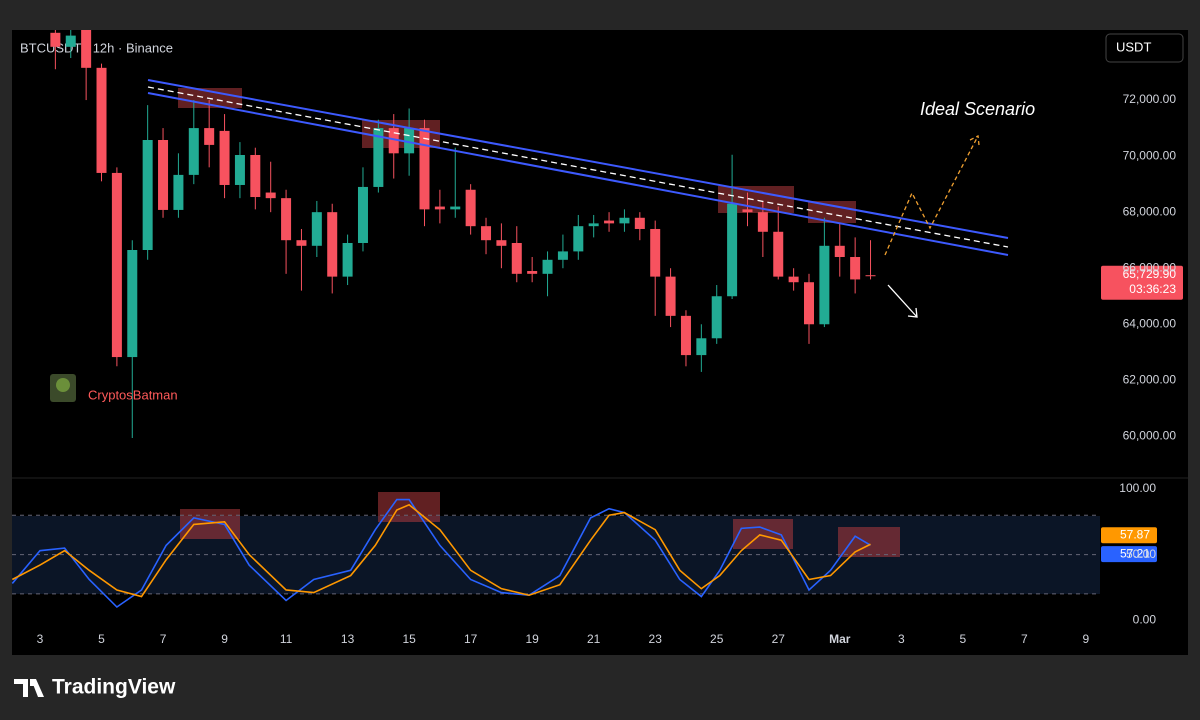 The image size is (1200, 720). Describe the element at coordinates (348, 639) in the screenshot. I see `x-tick-label: 13` at that location.